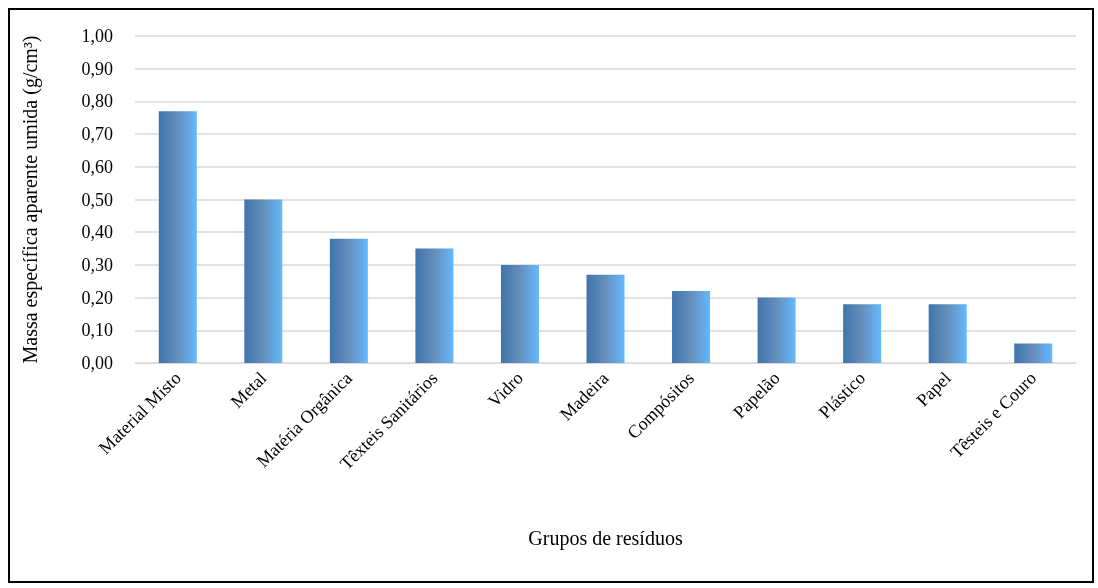 This screenshot has height=588, width=1098. What do you see at coordinates (97, 363) in the screenshot?
I see `y-tick-label: 0,00` at bounding box center [97, 363].